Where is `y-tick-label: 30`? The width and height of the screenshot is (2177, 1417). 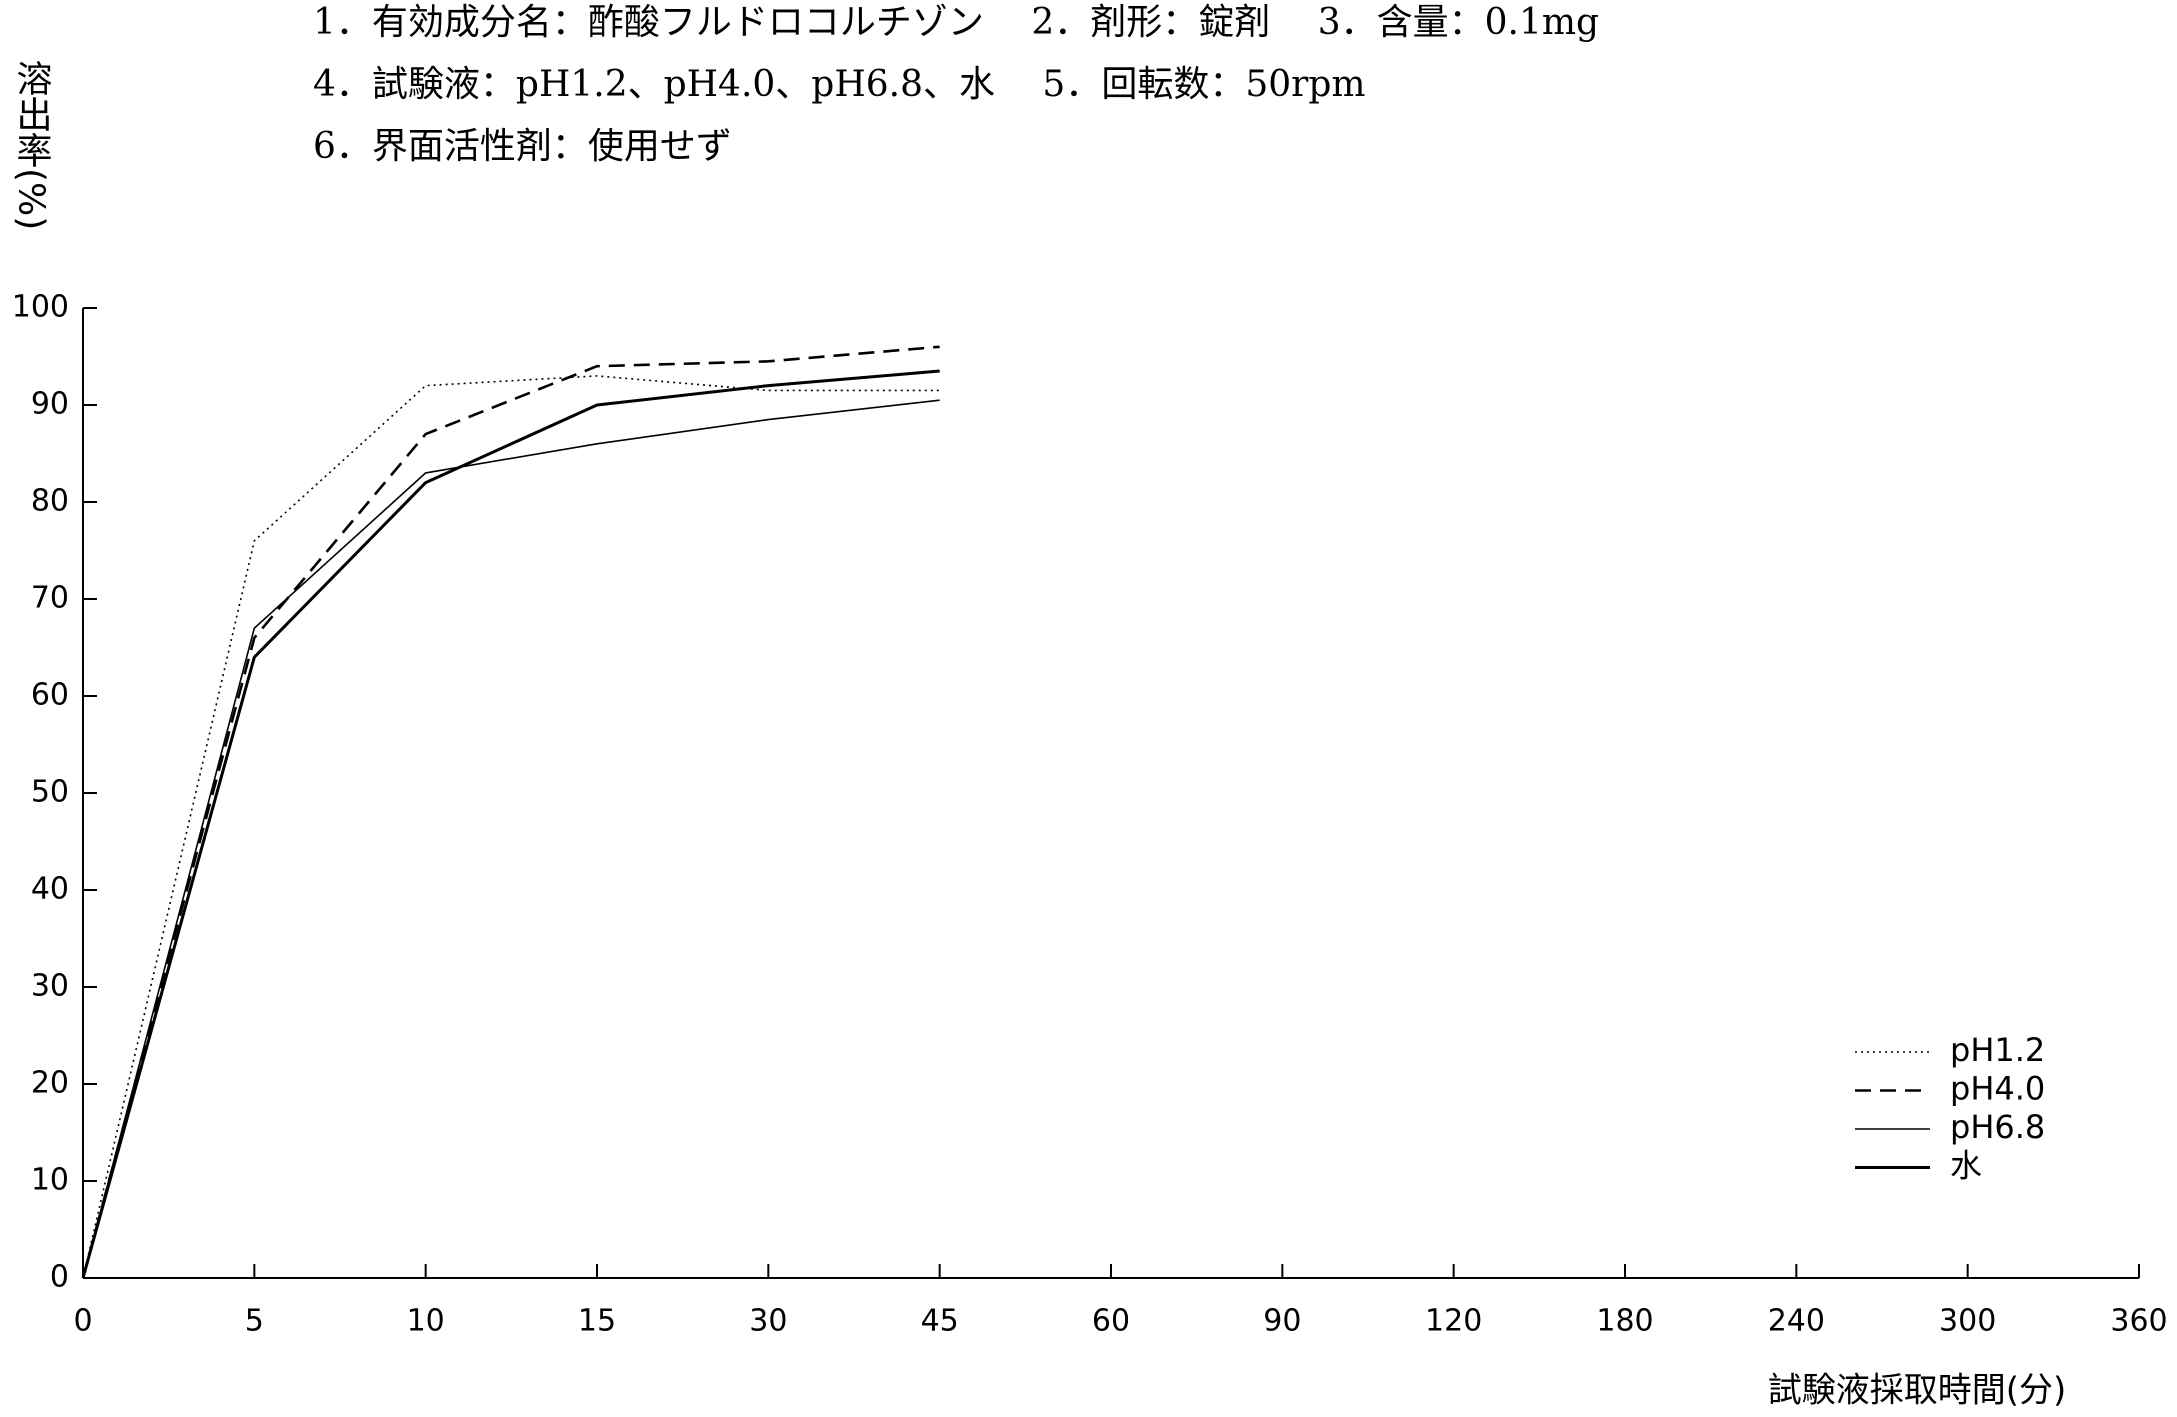 y-tick-label: 30 is located at coordinates (50, 986).